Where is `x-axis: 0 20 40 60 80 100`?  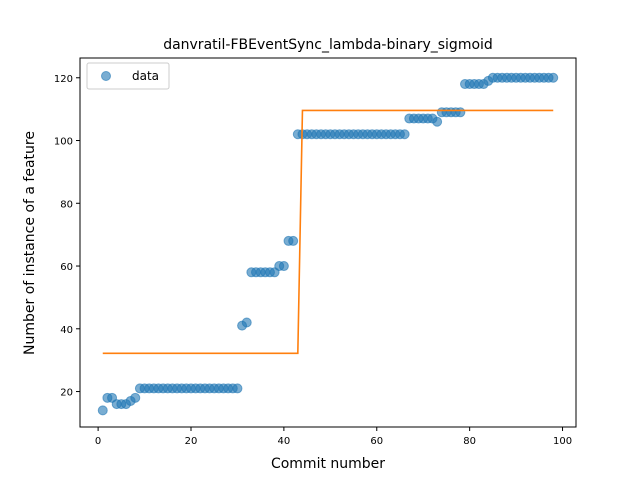
x-axis: 0 20 40 60 80 100 is located at coordinates (333, 437).